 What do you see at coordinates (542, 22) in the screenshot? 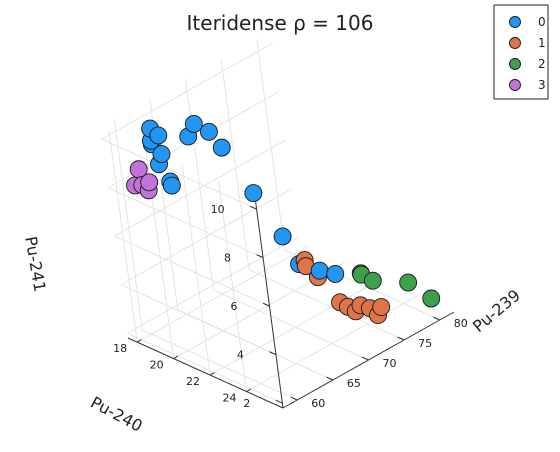
I see `legend-label: 0` at bounding box center [542, 22].